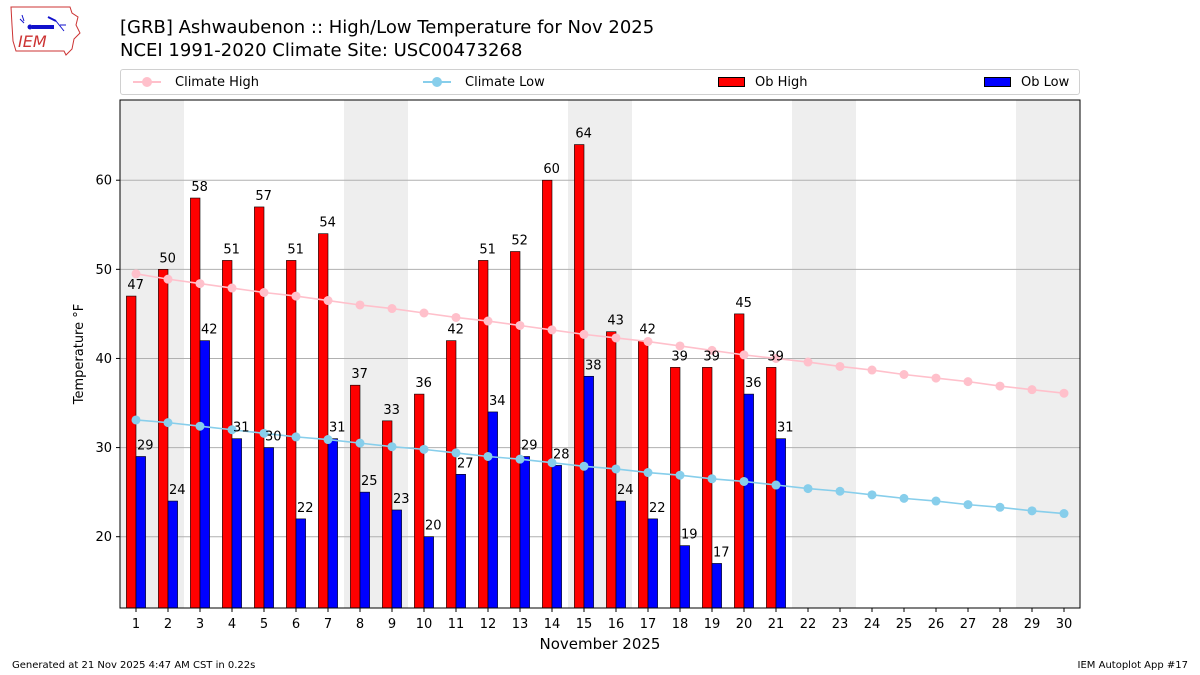  What do you see at coordinates (455, 330) in the screenshot?
I see `ob-high-label-day-11: 42` at bounding box center [455, 330].